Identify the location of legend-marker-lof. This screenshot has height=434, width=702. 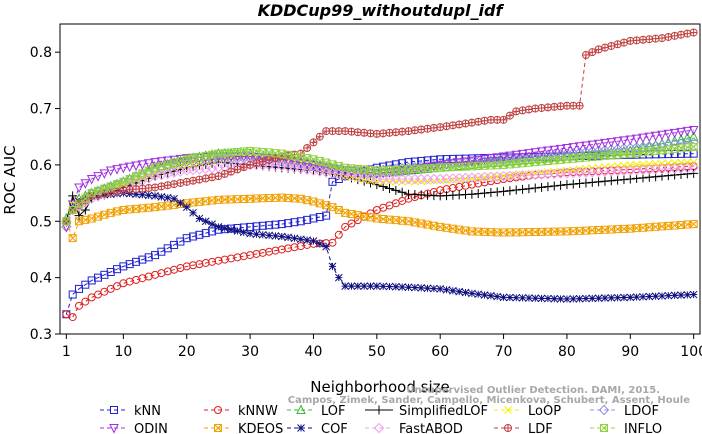
(301, 409).